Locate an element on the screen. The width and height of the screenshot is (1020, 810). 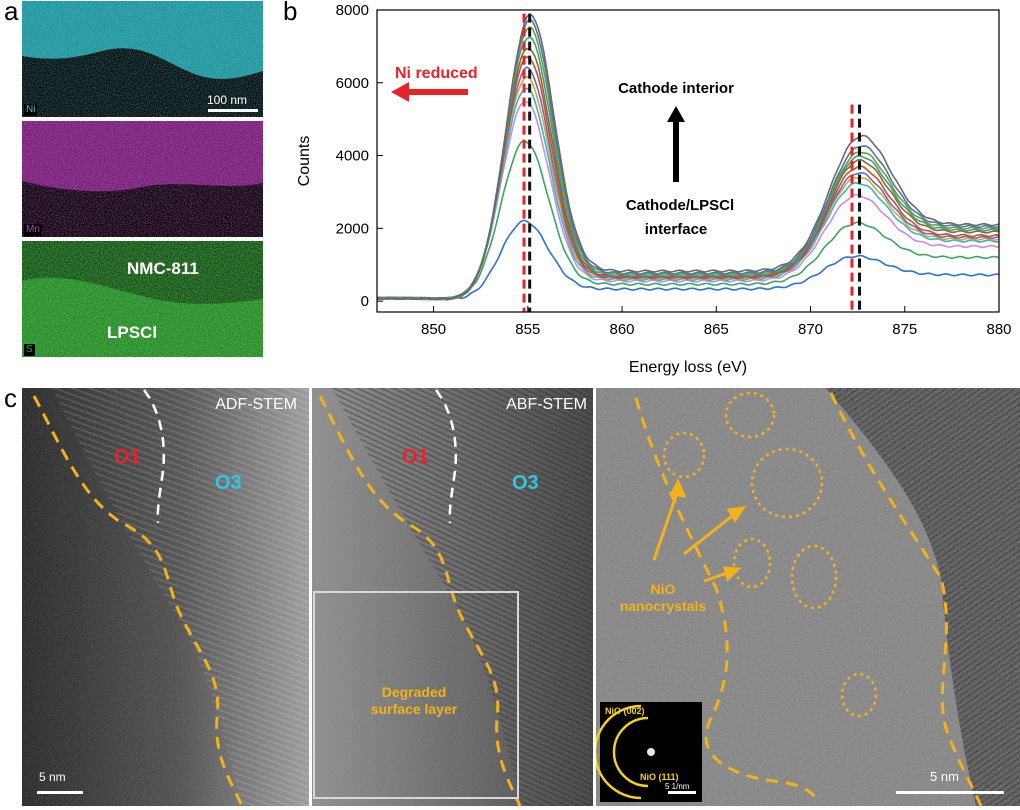
nmc-label: NMC-811 is located at coordinates (163, 268).